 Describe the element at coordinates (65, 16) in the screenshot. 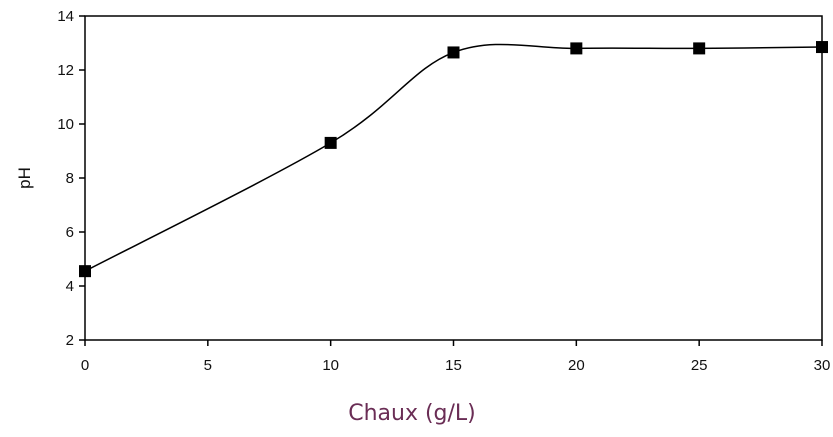

I see `y-tick-label: 14` at that location.